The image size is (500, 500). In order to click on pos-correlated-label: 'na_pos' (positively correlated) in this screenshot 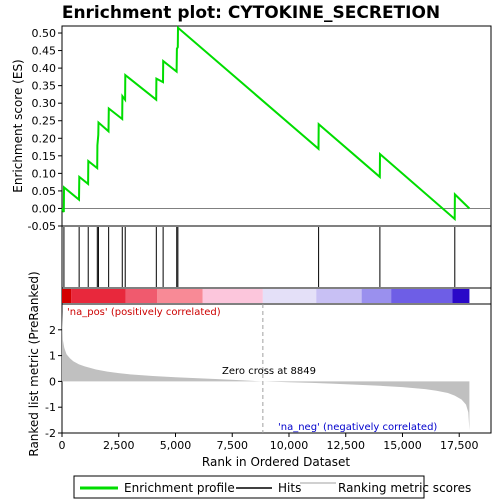, I will do `click(144, 312)`.